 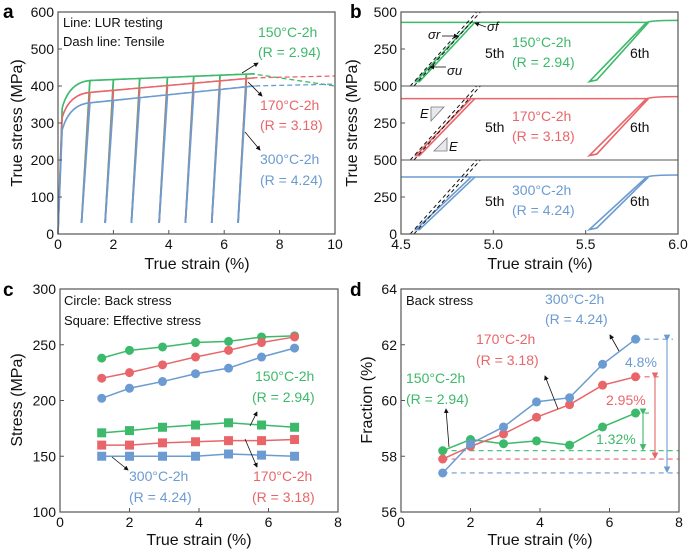 I want to click on panel-a-marks, so click(x=196, y=153).